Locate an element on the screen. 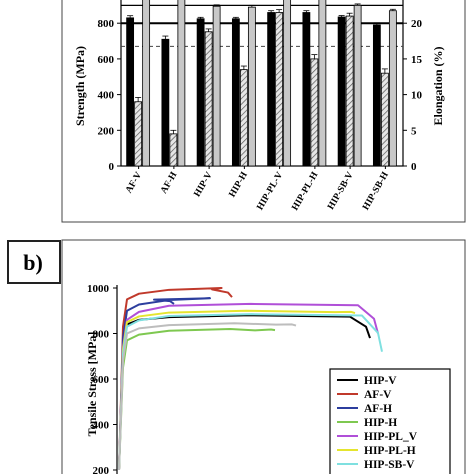 This screenshot has height=474, width=474. legend-label-HIP-PL_V: HIP-PL_V is located at coordinates (391, 437).